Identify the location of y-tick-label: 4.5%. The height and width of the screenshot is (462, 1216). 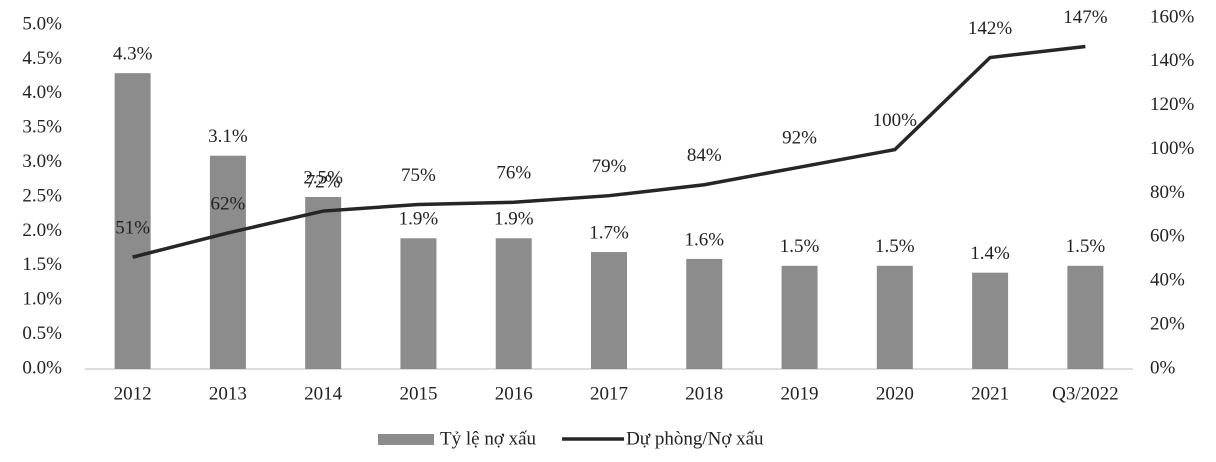
(42, 58).